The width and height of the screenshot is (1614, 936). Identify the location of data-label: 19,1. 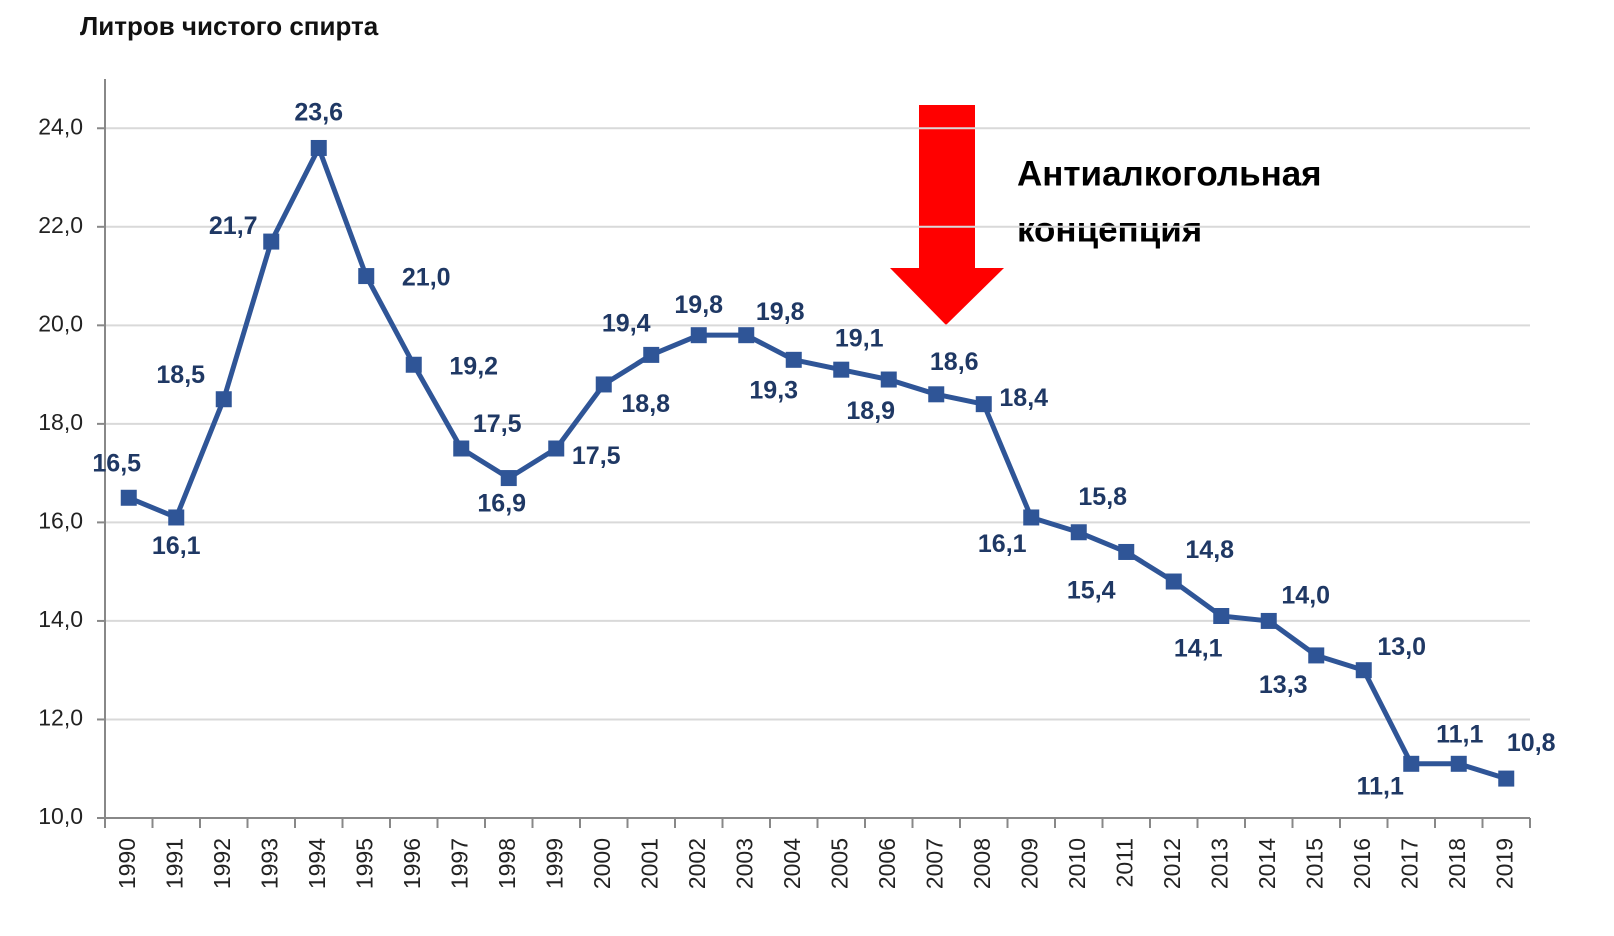
(859, 338).